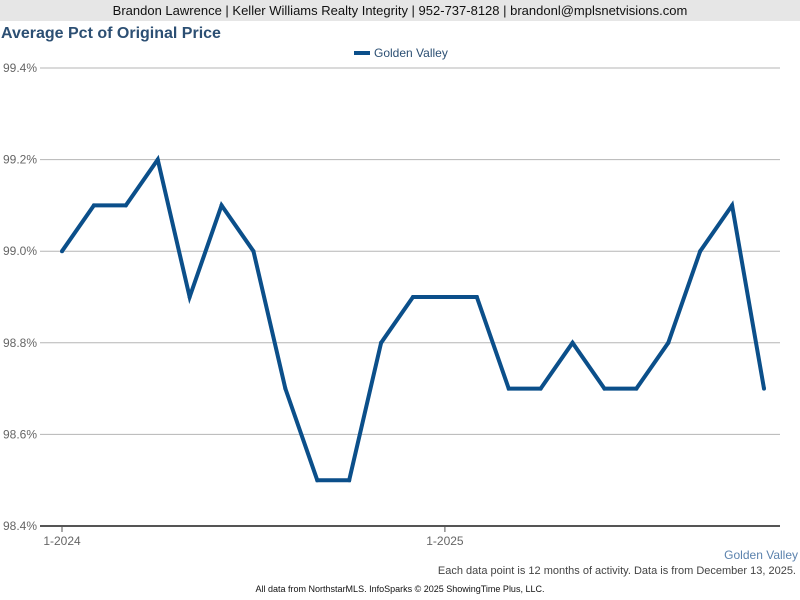 This screenshot has width=800, height=600. I want to click on legend-swatch, so click(362, 53).